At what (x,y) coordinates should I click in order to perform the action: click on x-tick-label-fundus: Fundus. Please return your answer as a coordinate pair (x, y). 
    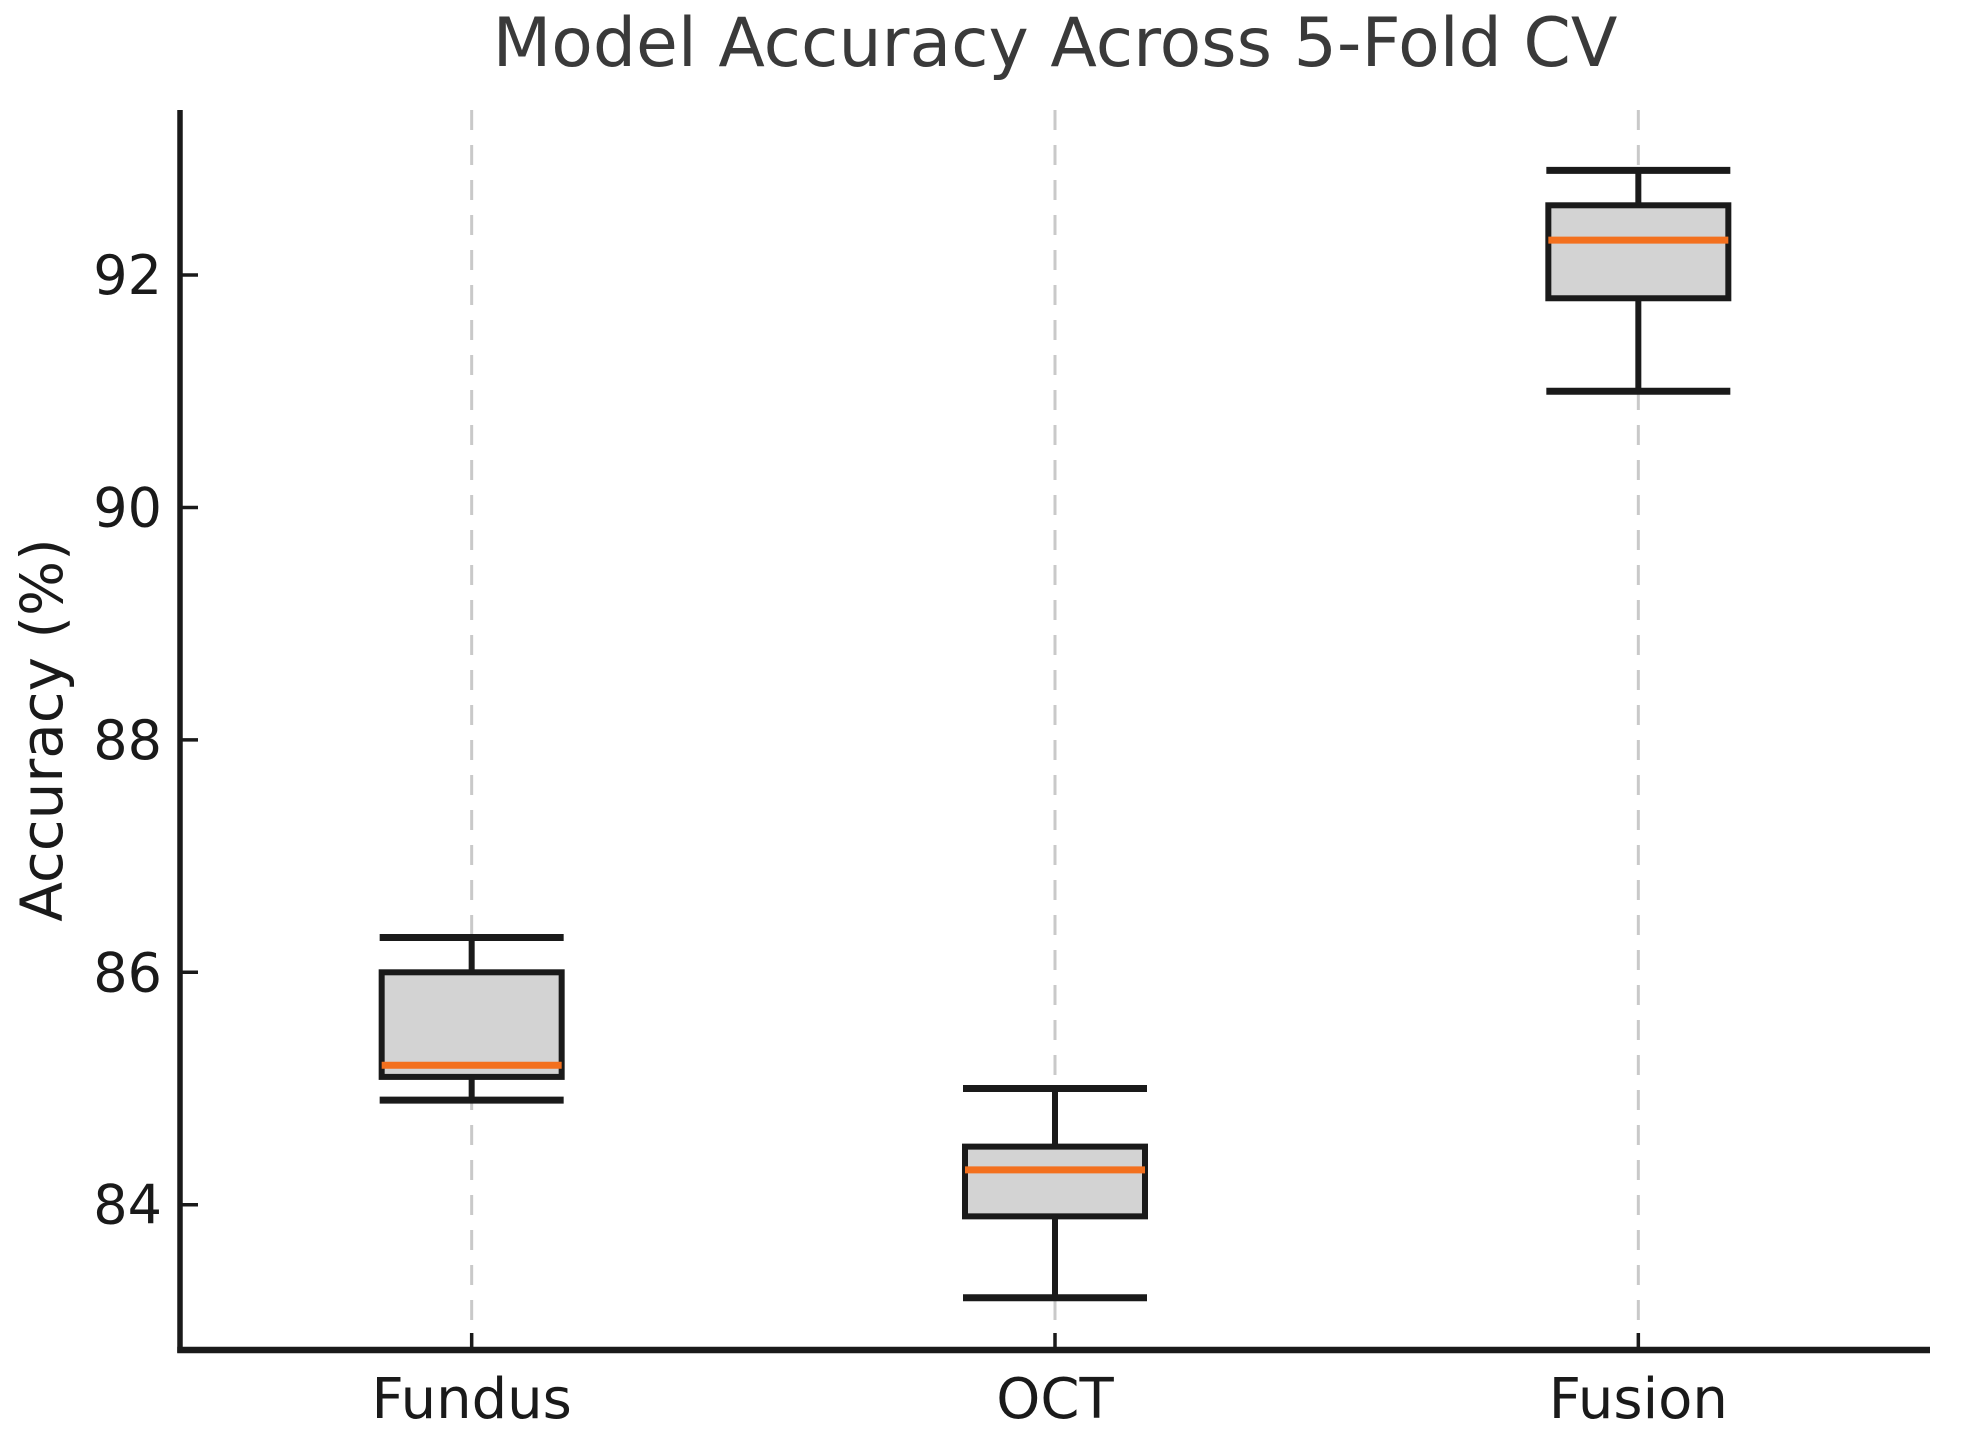
    Looking at the image, I should click on (471, 1399).